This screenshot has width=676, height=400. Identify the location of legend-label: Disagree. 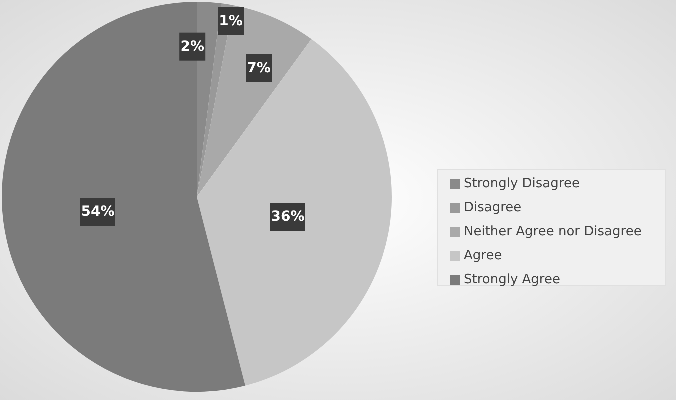
(493, 208).